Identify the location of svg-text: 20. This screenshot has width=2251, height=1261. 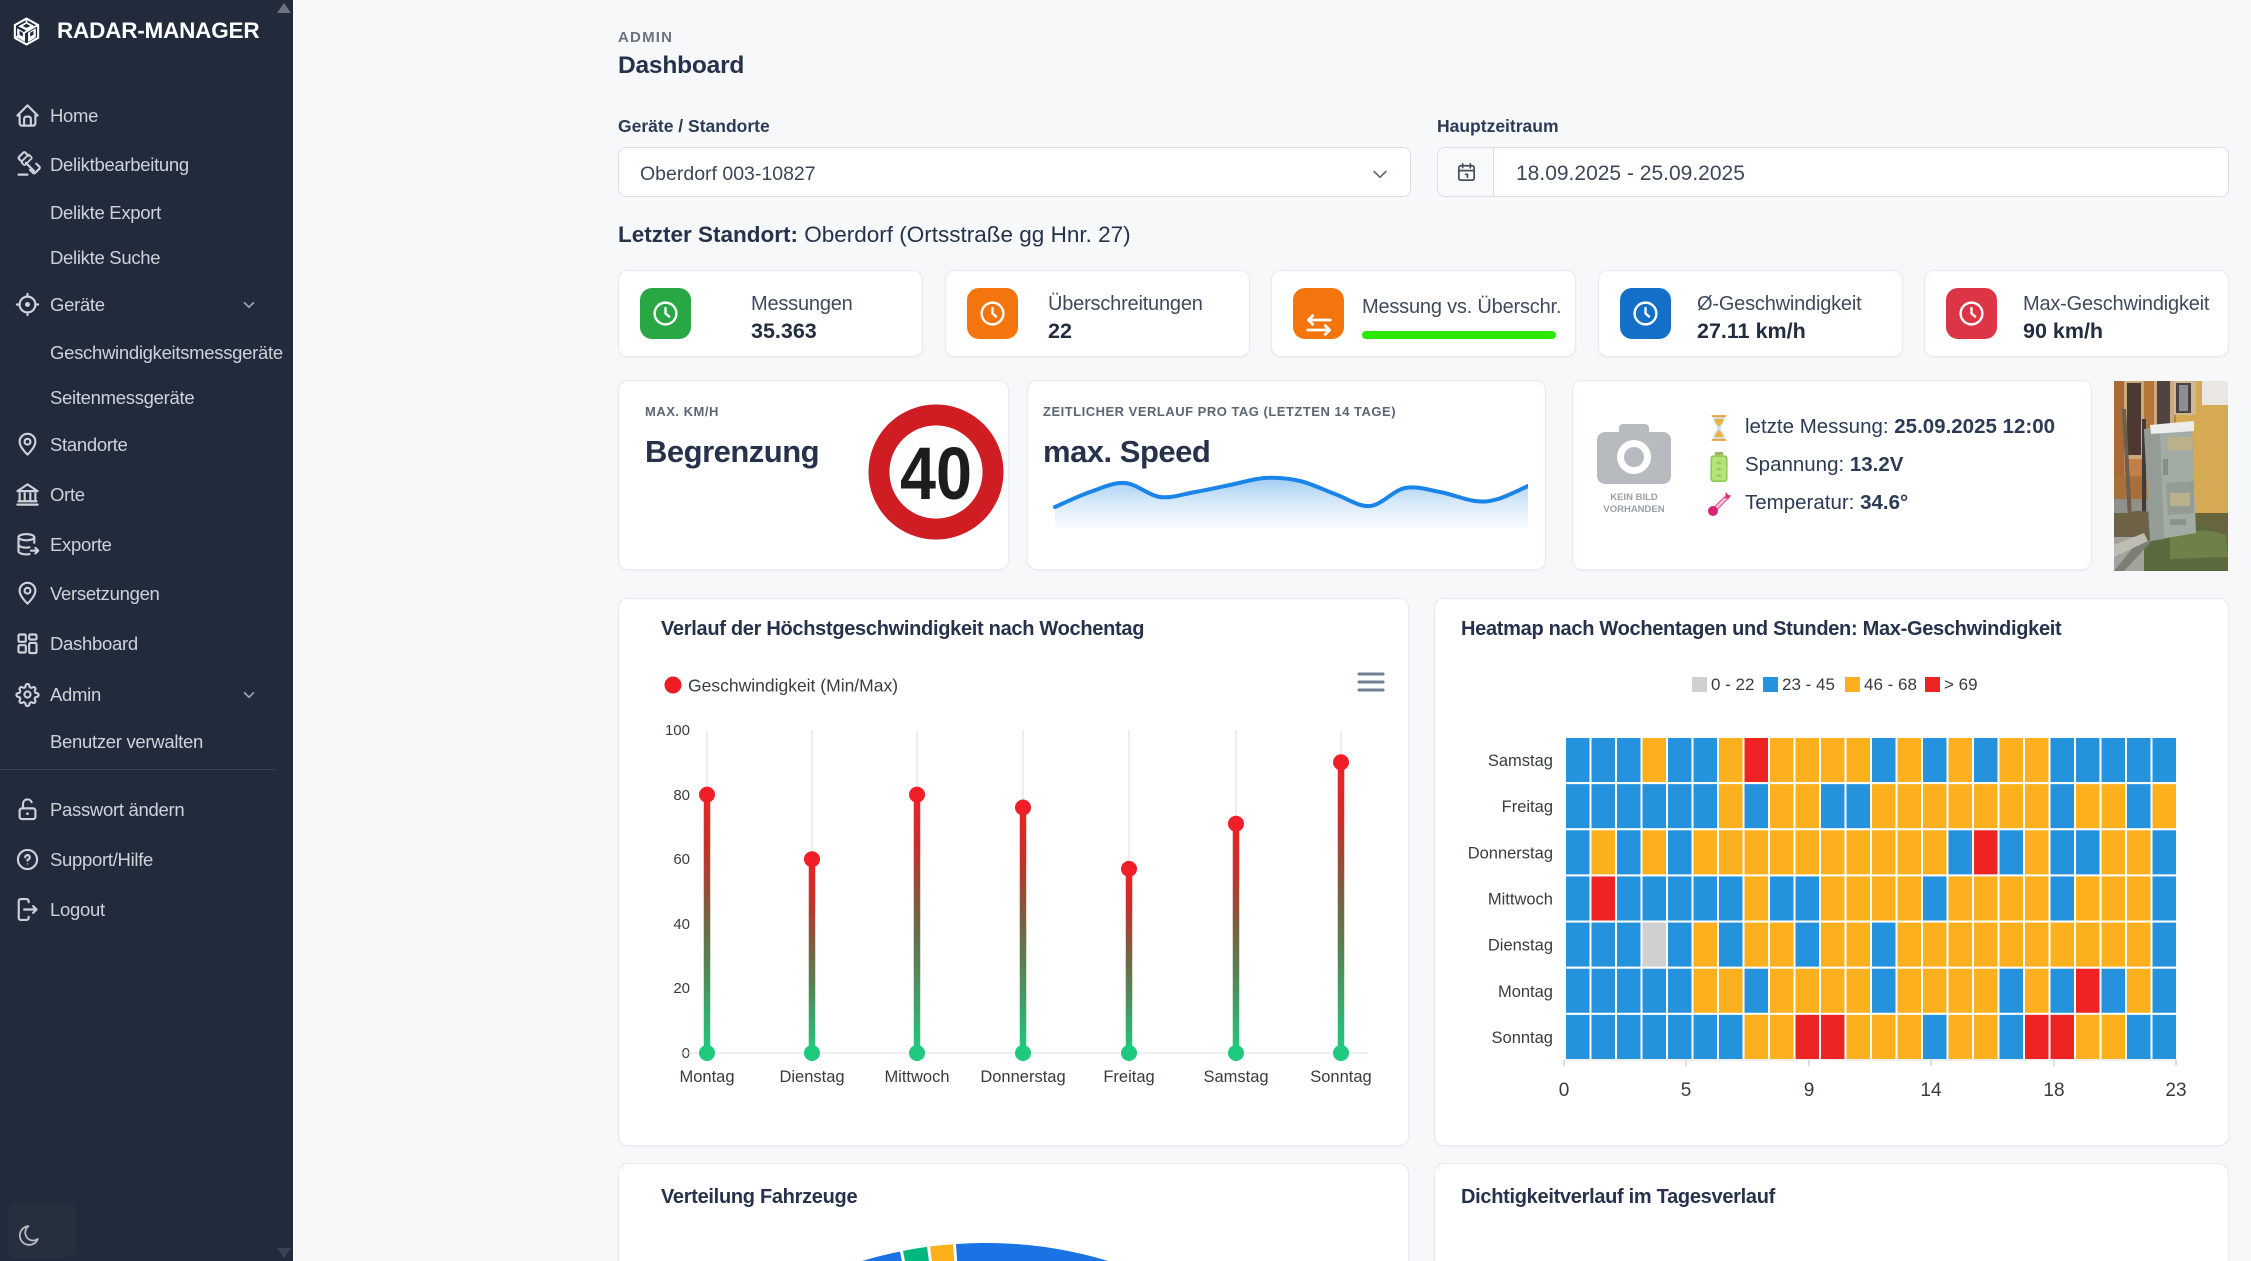
(681, 988).